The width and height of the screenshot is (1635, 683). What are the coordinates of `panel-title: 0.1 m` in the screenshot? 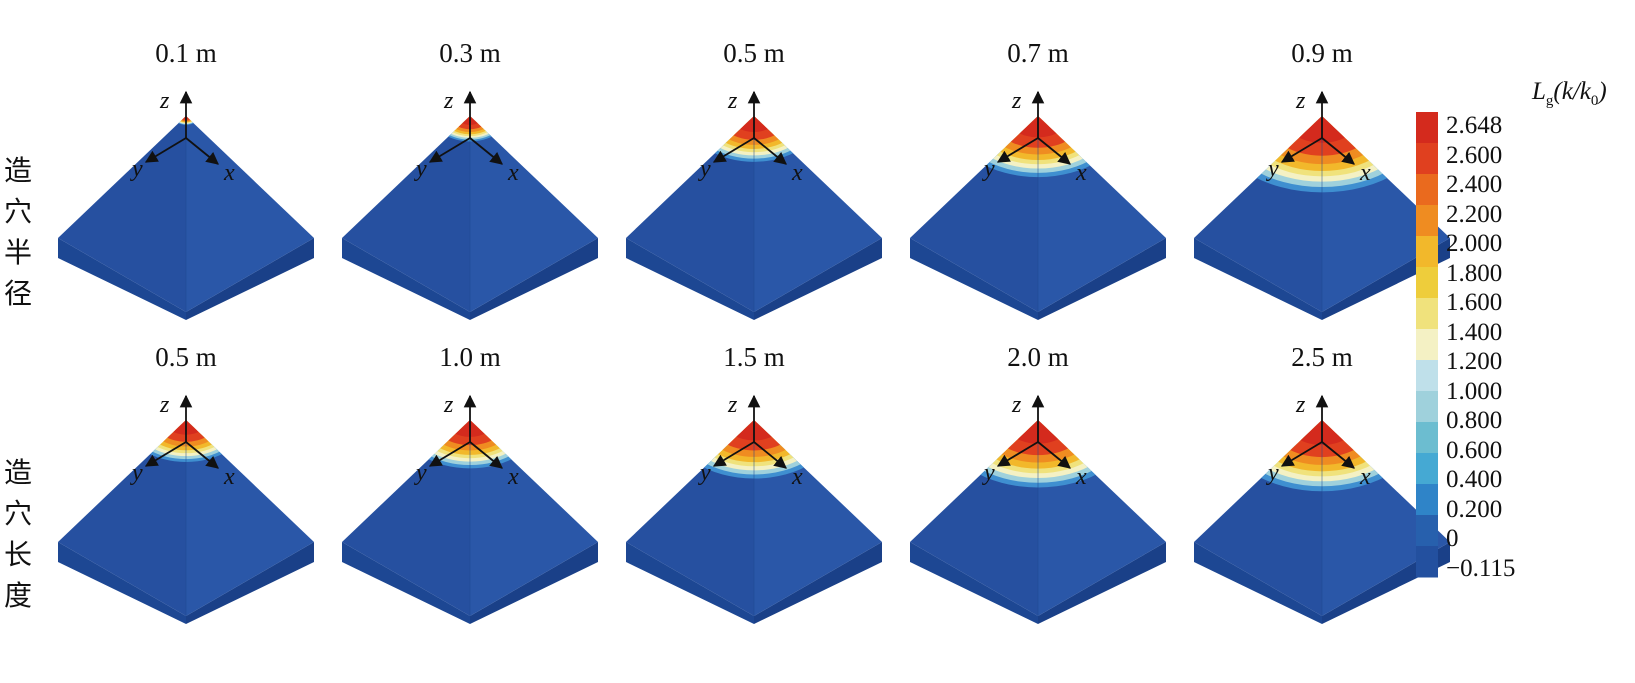 It's located at (186, 53).